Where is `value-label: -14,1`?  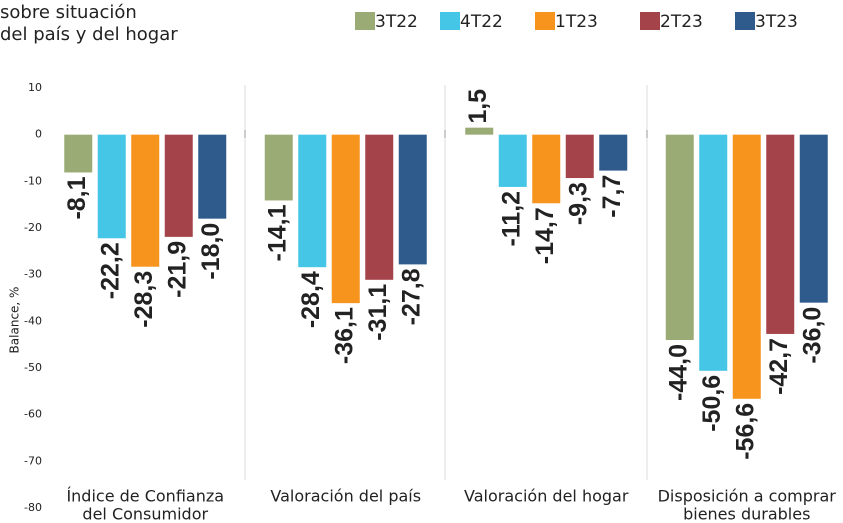 value-label: -14,1 is located at coordinates (277, 232).